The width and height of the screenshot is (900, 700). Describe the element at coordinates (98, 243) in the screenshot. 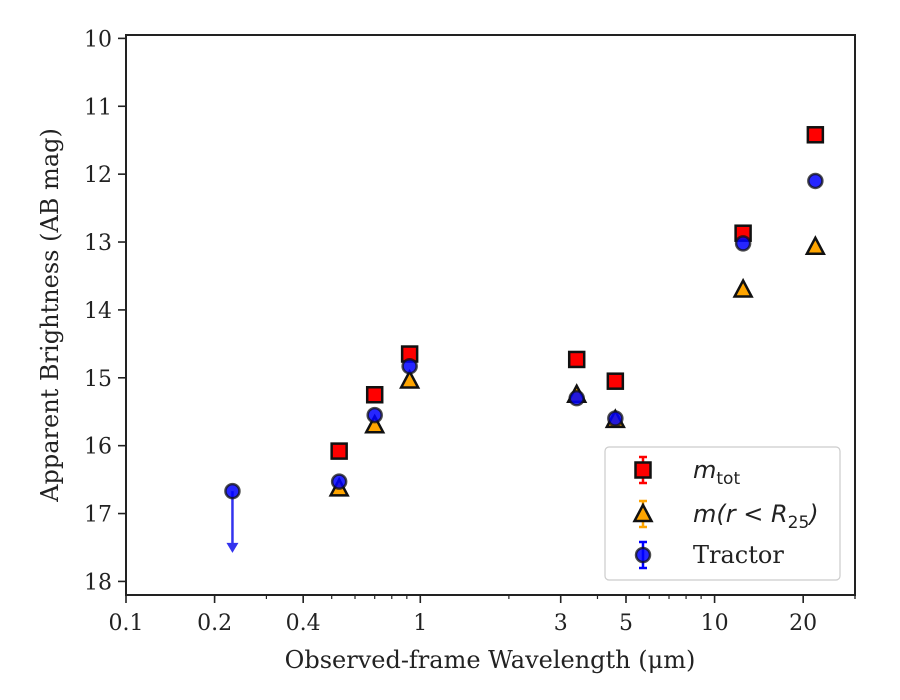

I see `y-tick-label: 13` at that location.